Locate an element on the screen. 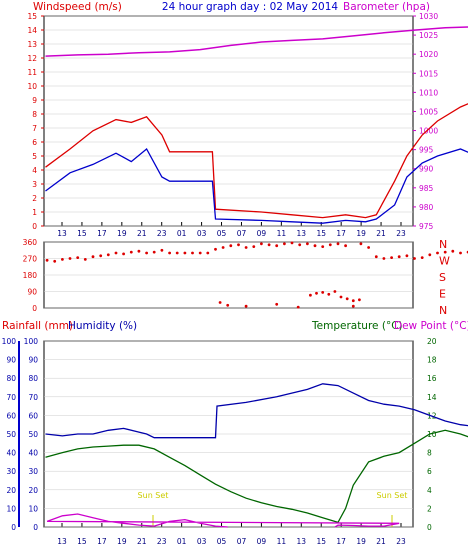 This screenshot has width=468, height=559. wind-axis-label: 2 is located at coordinates (34, 198).